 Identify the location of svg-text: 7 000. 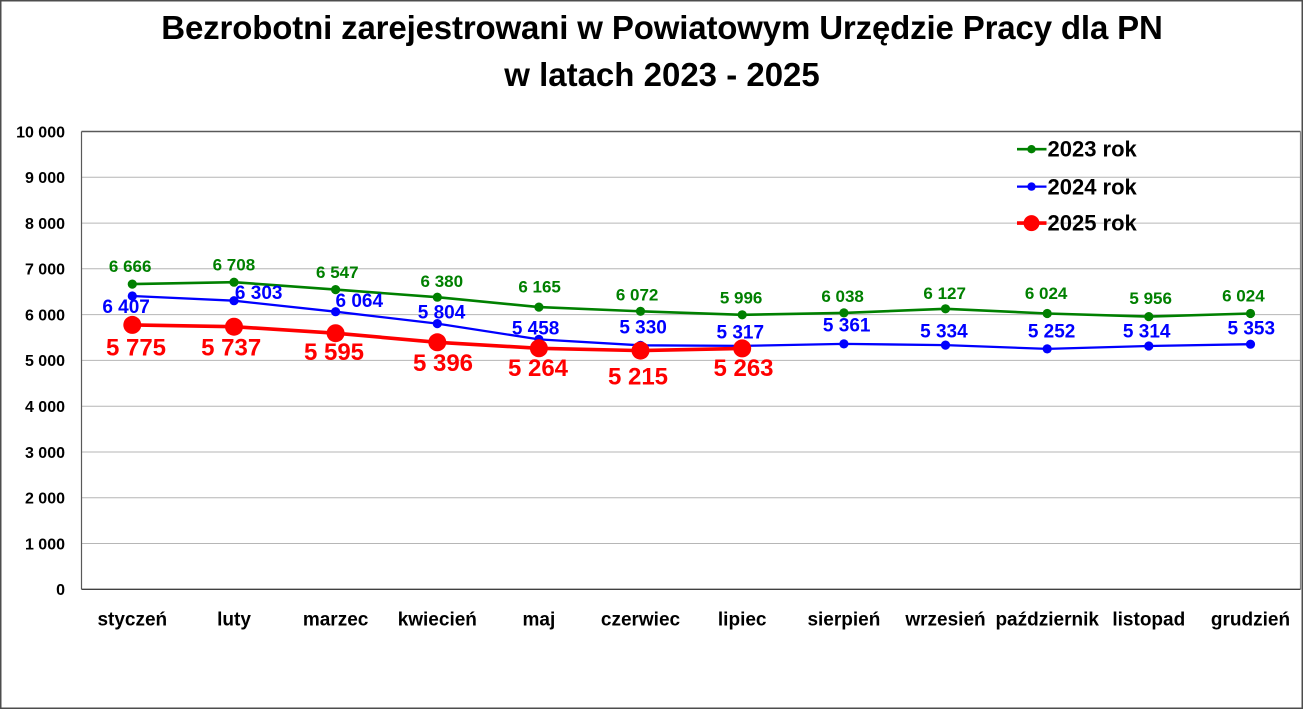
(45, 270).